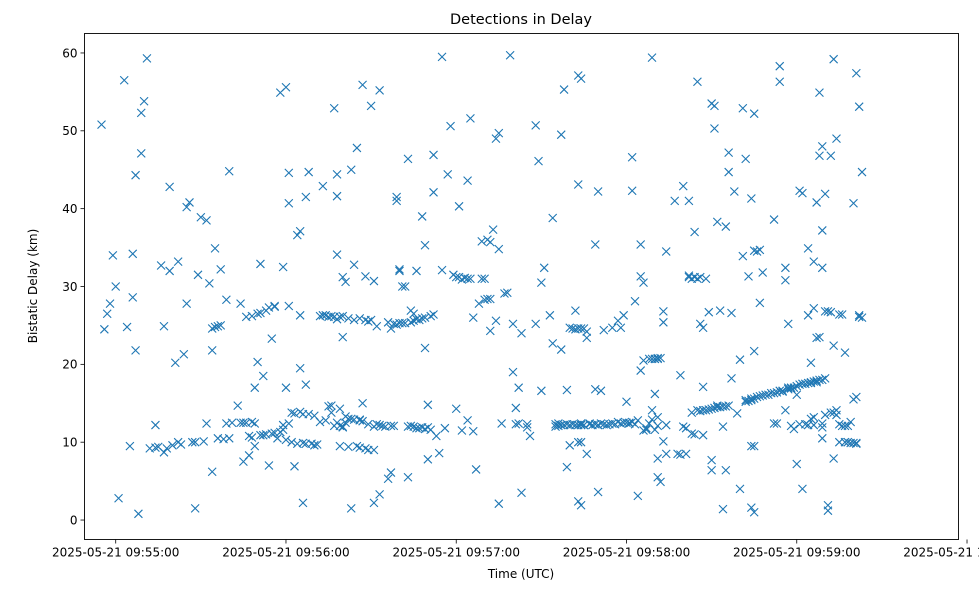 This screenshot has width=979, height=590. I want to click on y-tick-label: 40, so click(69, 209).